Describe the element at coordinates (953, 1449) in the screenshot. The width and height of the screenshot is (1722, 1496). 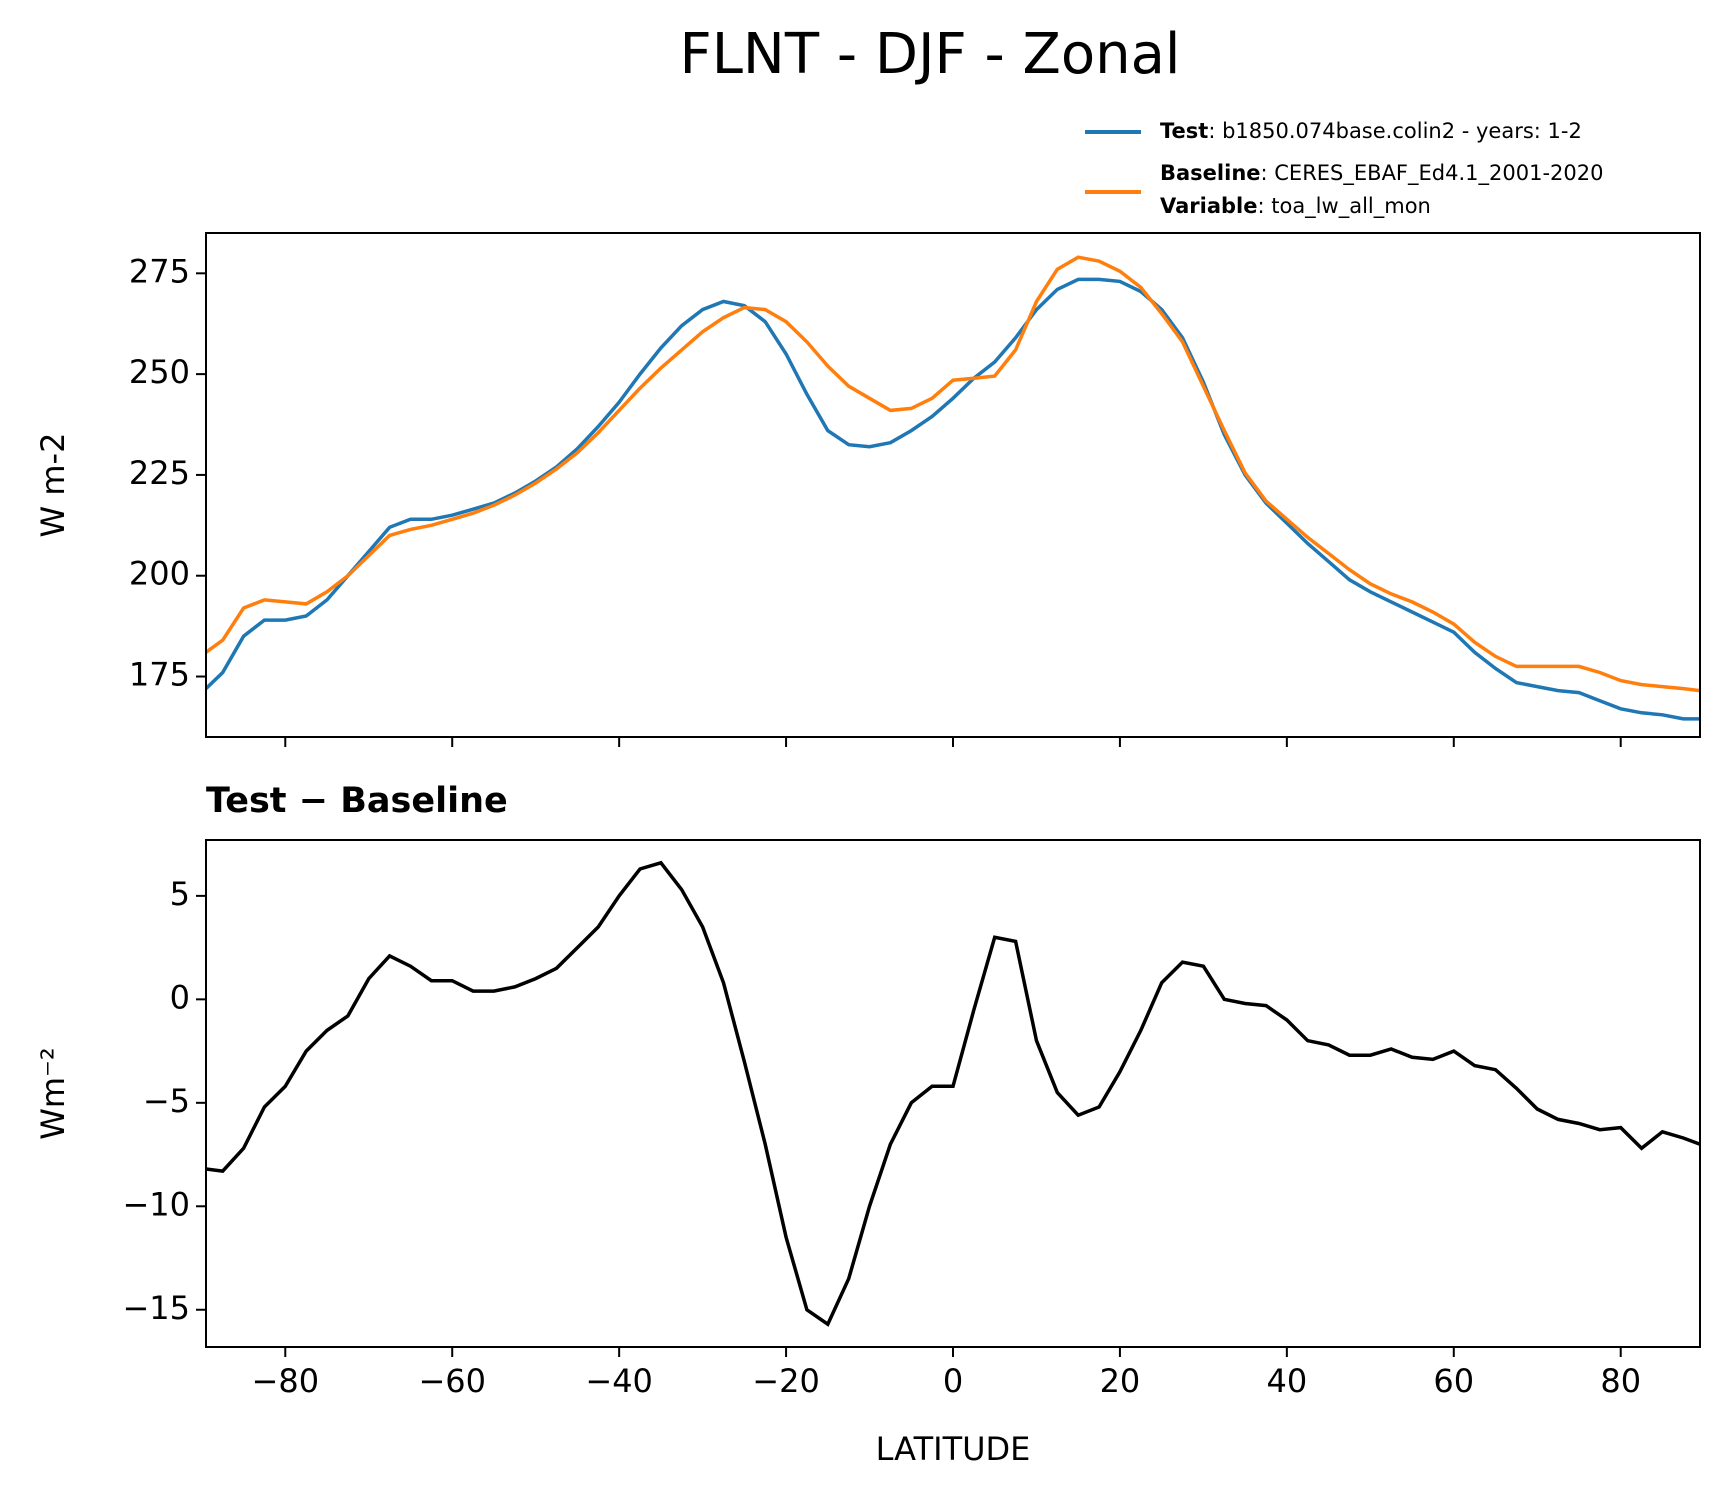
I see `x-axis-label: LATITUDE` at that location.